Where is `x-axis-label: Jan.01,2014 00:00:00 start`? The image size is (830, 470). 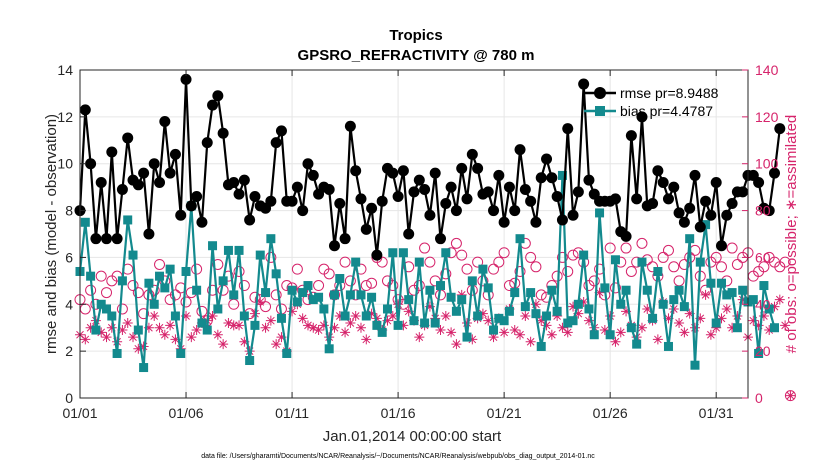 x-axis-label: Jan.01,2014 00:00:00 start is located at coordinates (412, 436).